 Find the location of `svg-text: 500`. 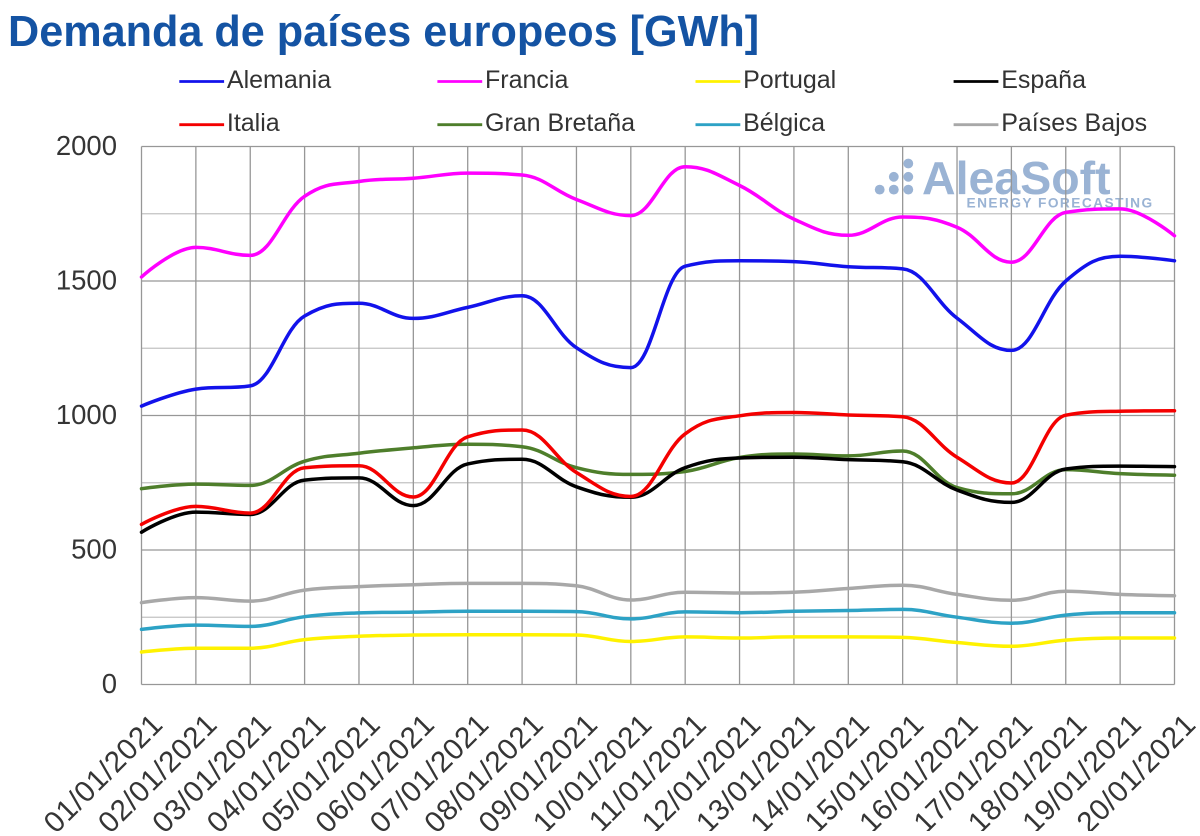

svg-text: 500 is located at coordinates (94, 549).